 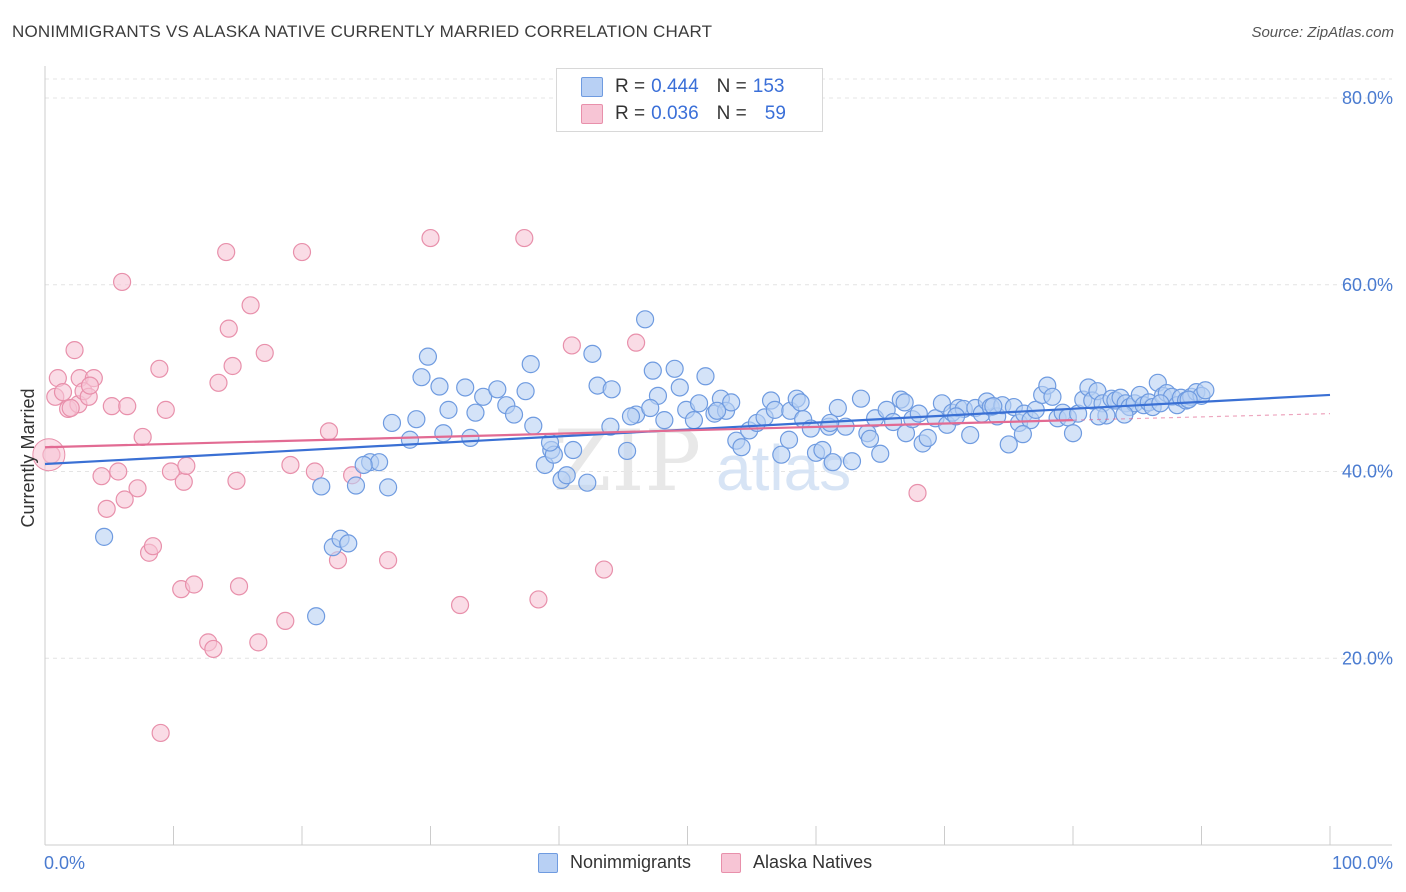 What do you see at coordinates (1362, 863) in the screenshot?
I see `x-tick-label: 100.0%` at bounding box center [1362, 863].